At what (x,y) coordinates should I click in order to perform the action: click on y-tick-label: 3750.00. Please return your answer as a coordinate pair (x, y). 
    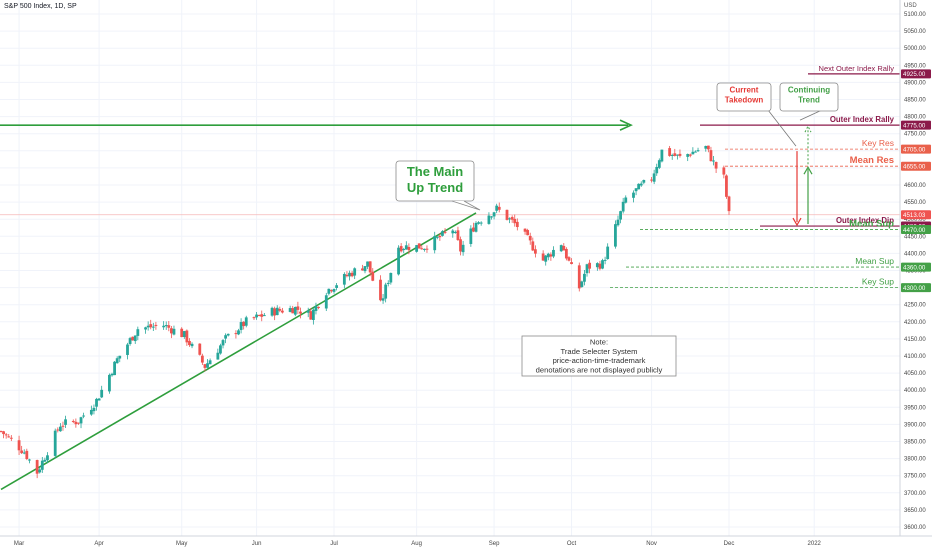
    Looking at the image, I should click on (915, 477).